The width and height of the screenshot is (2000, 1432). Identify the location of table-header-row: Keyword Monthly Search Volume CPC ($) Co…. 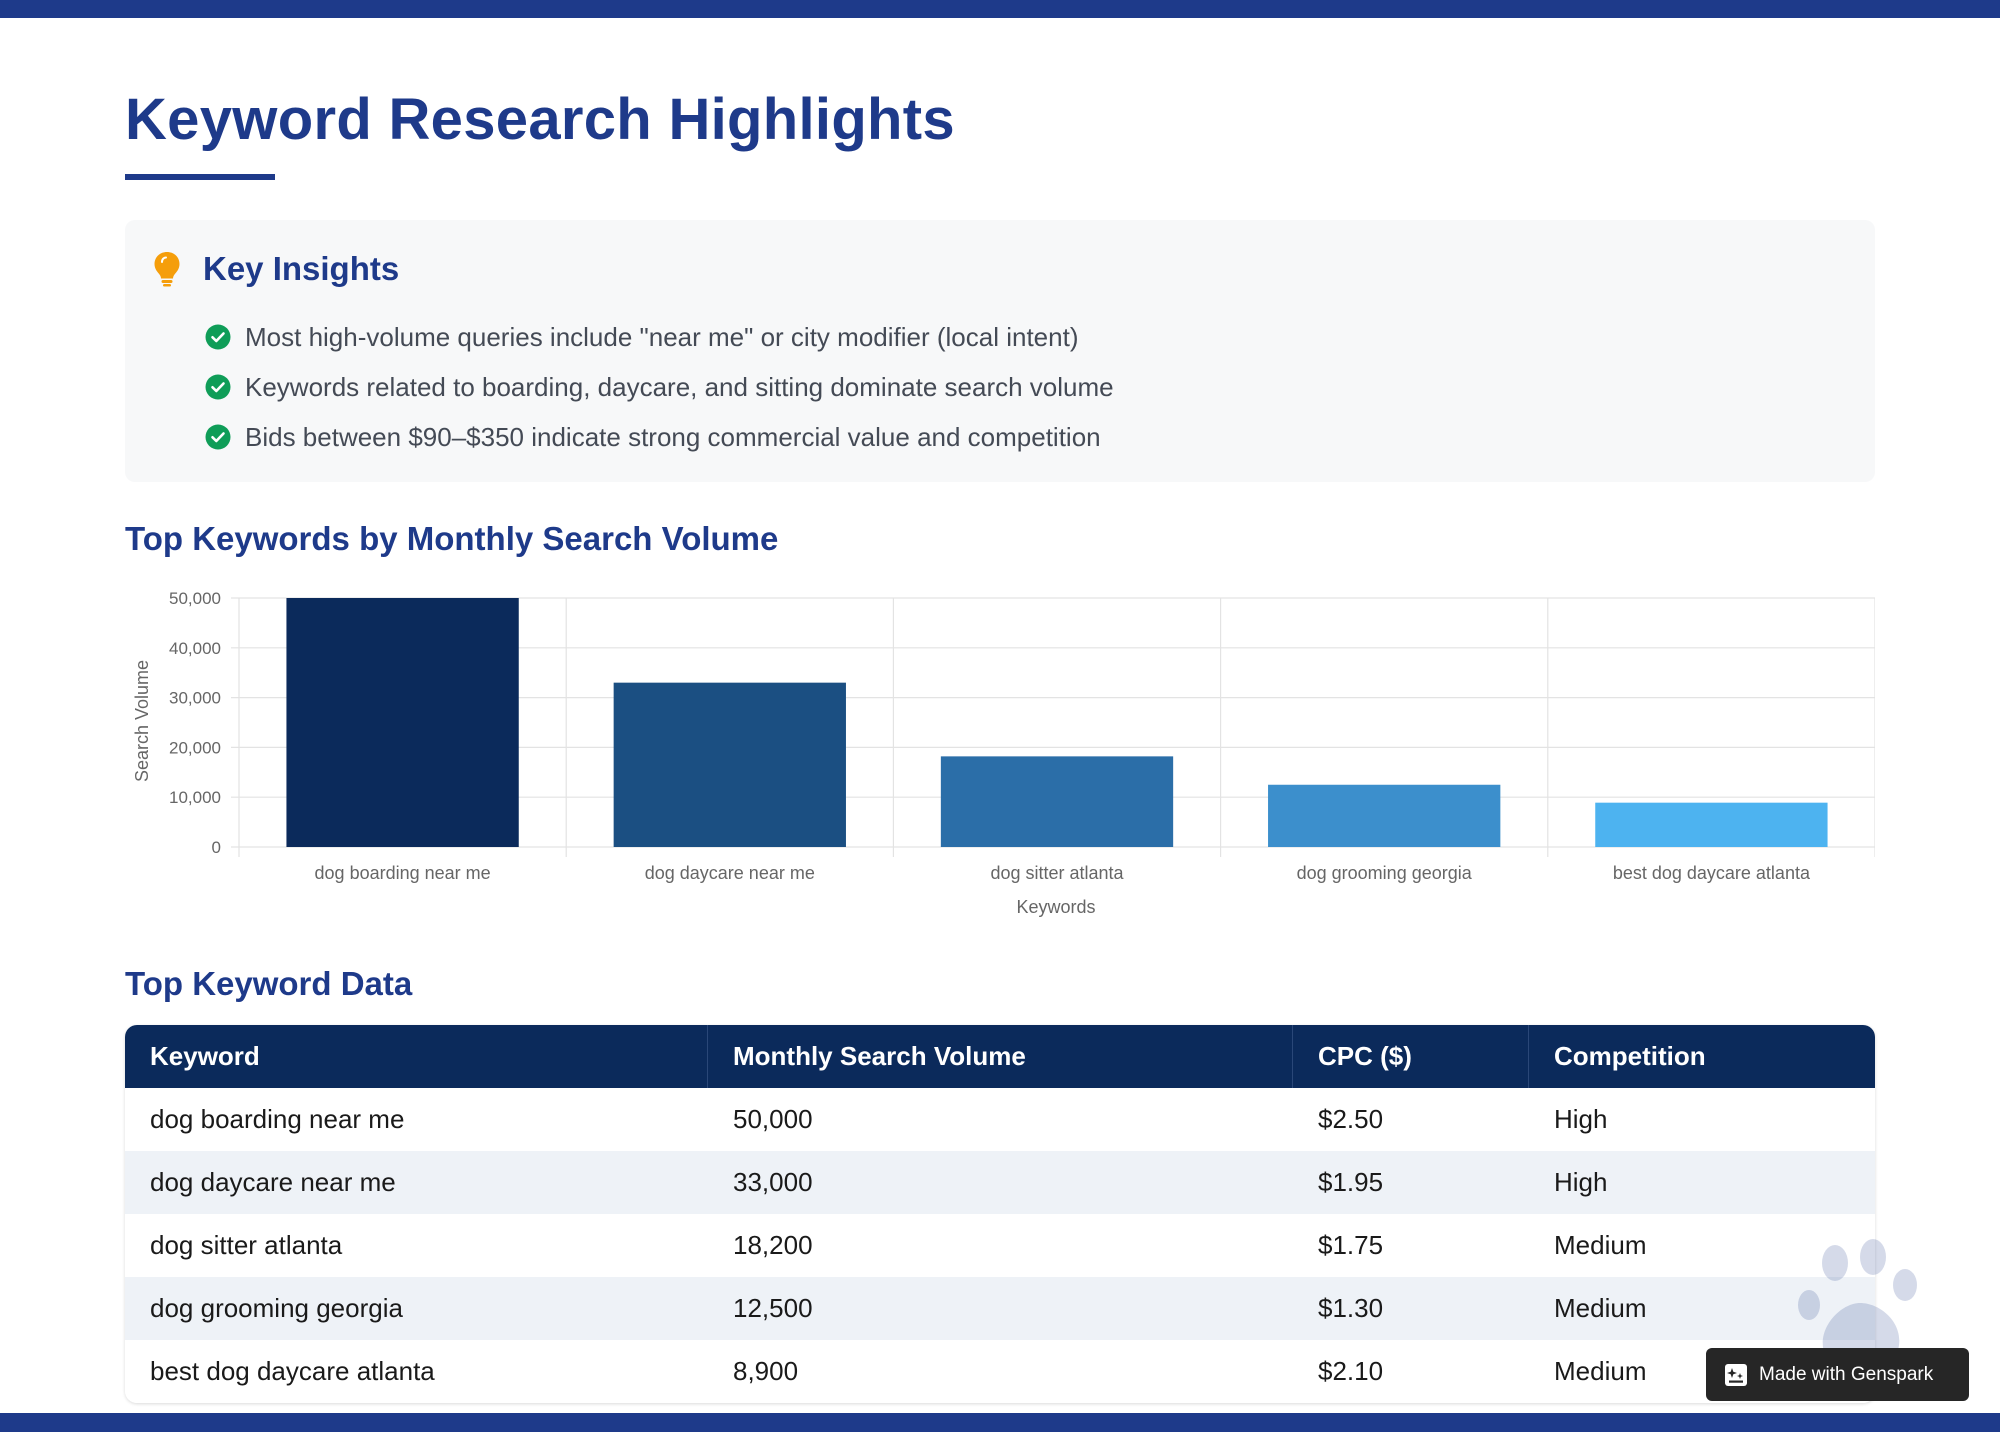
(1000, 1056).